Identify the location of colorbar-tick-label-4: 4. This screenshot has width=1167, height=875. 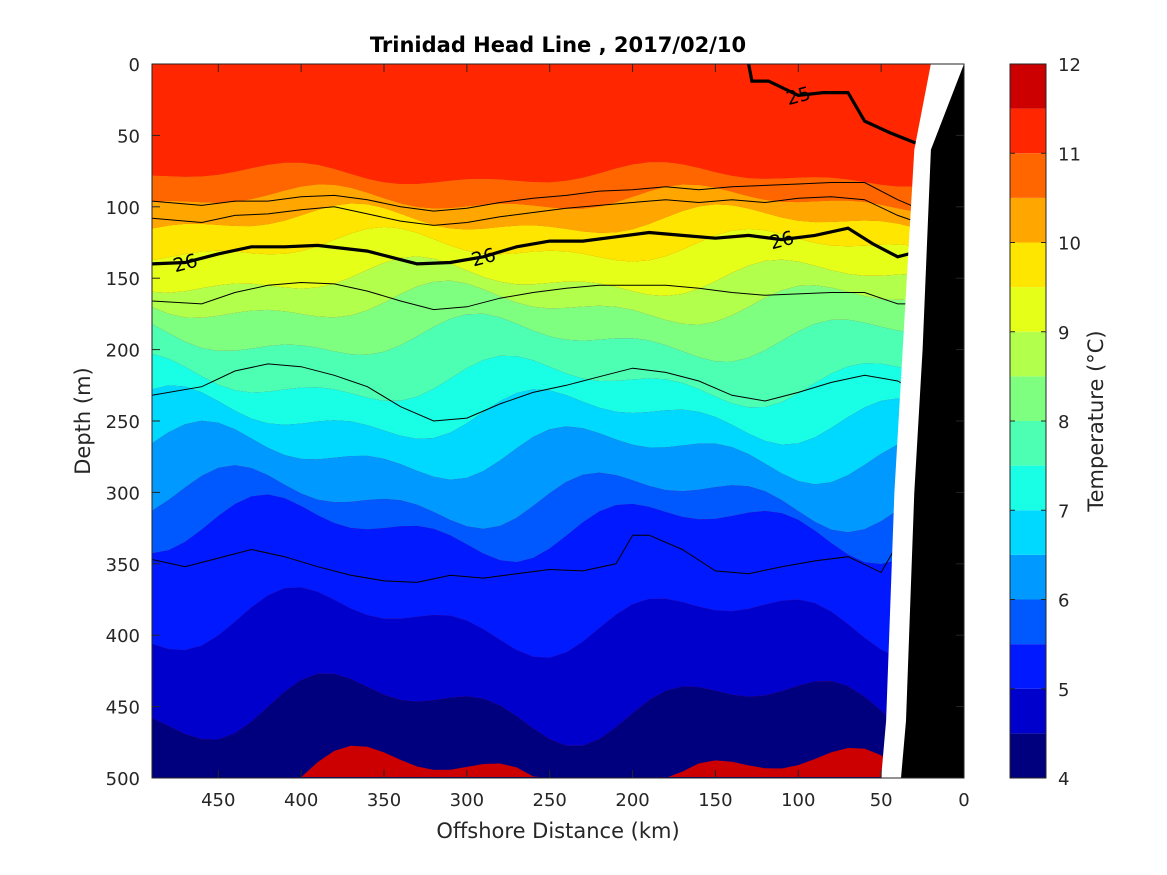
(1063, 779).